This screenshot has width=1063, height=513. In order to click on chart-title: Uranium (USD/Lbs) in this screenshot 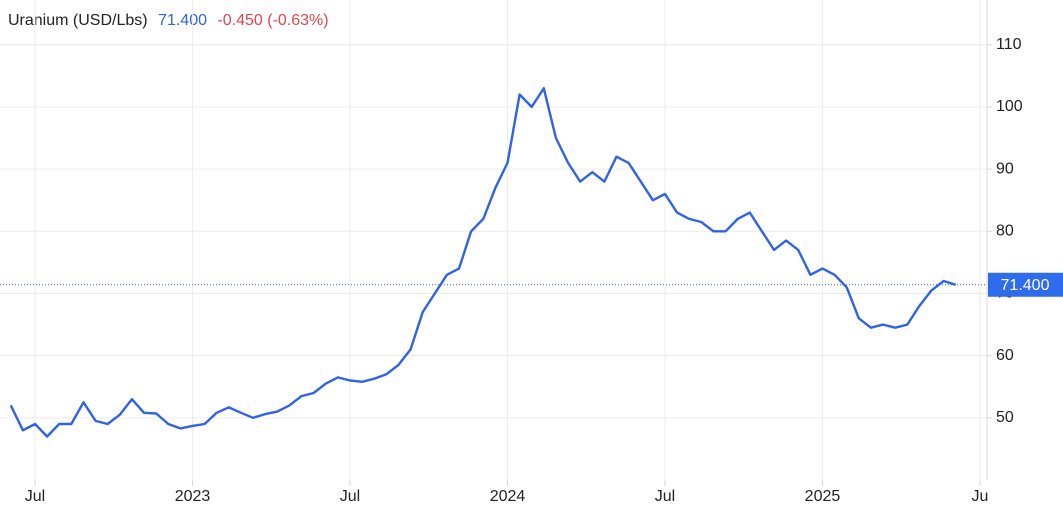, I will do `click(78, 20)`.